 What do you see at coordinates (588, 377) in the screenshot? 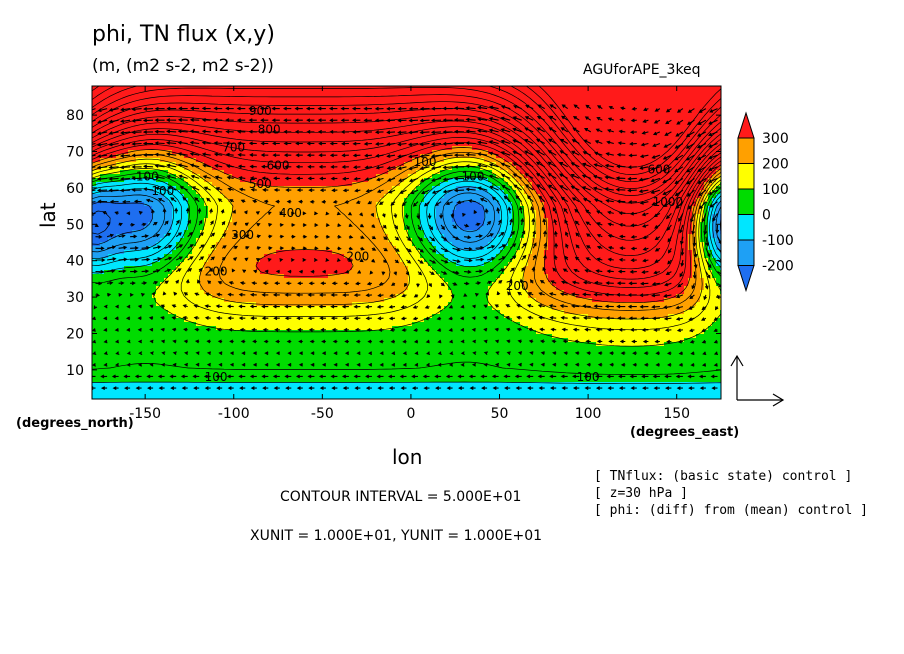
I see `contour-label-10: 100` at bounding box center [588, 377].